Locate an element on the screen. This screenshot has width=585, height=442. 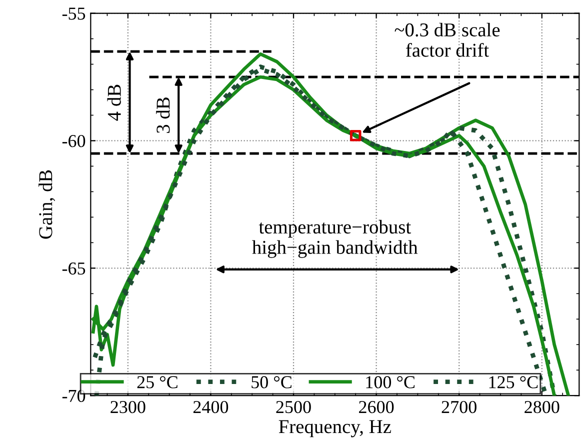
legend-label: 125 °C is located at coordinates (513, 382).